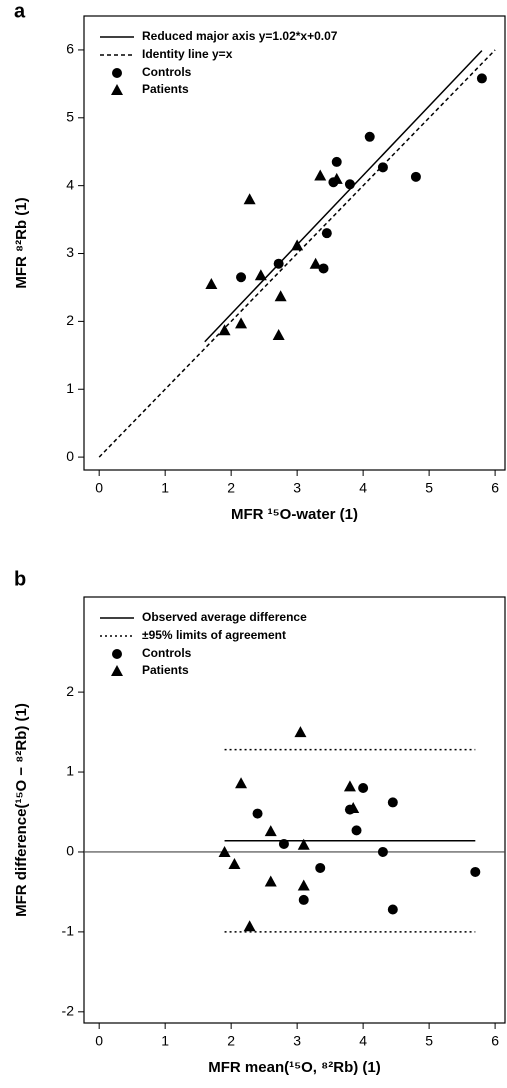  What do you see at coordinates (343, 196) in the screenshot?
I see `fit-line` at bounding box center [343, 196].